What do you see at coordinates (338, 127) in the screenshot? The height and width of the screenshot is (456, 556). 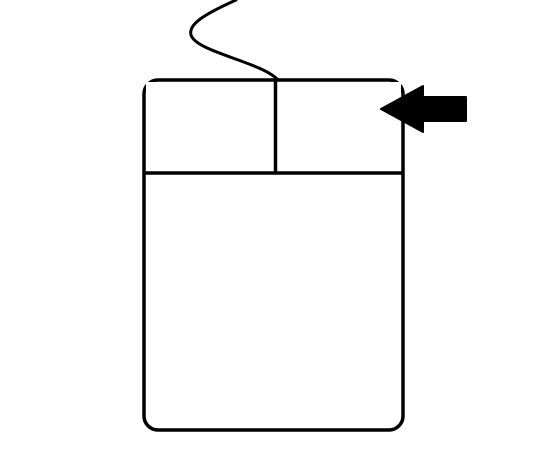 I see `right-mouse-button` at bounding box center [338, 127].